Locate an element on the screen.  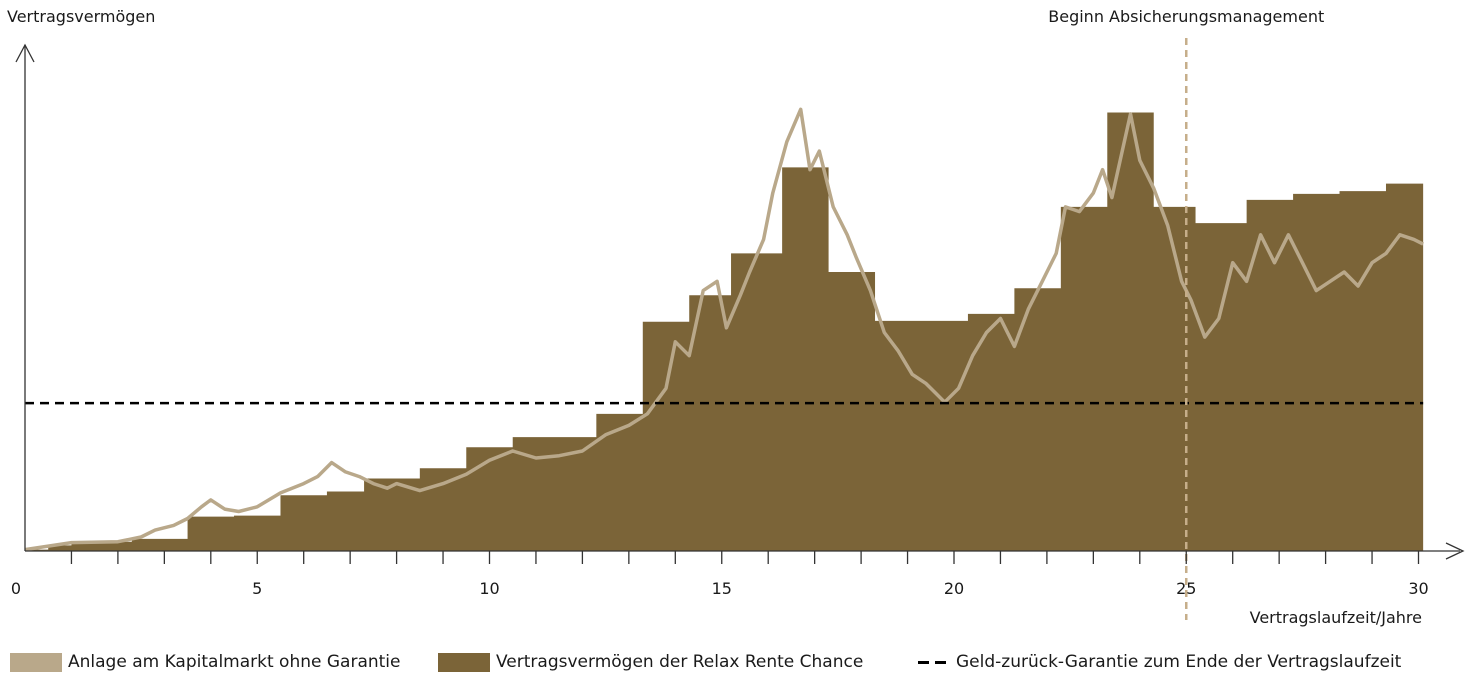
y-axis-label: Vertragsvermögen is located at coordinates (81, 16).